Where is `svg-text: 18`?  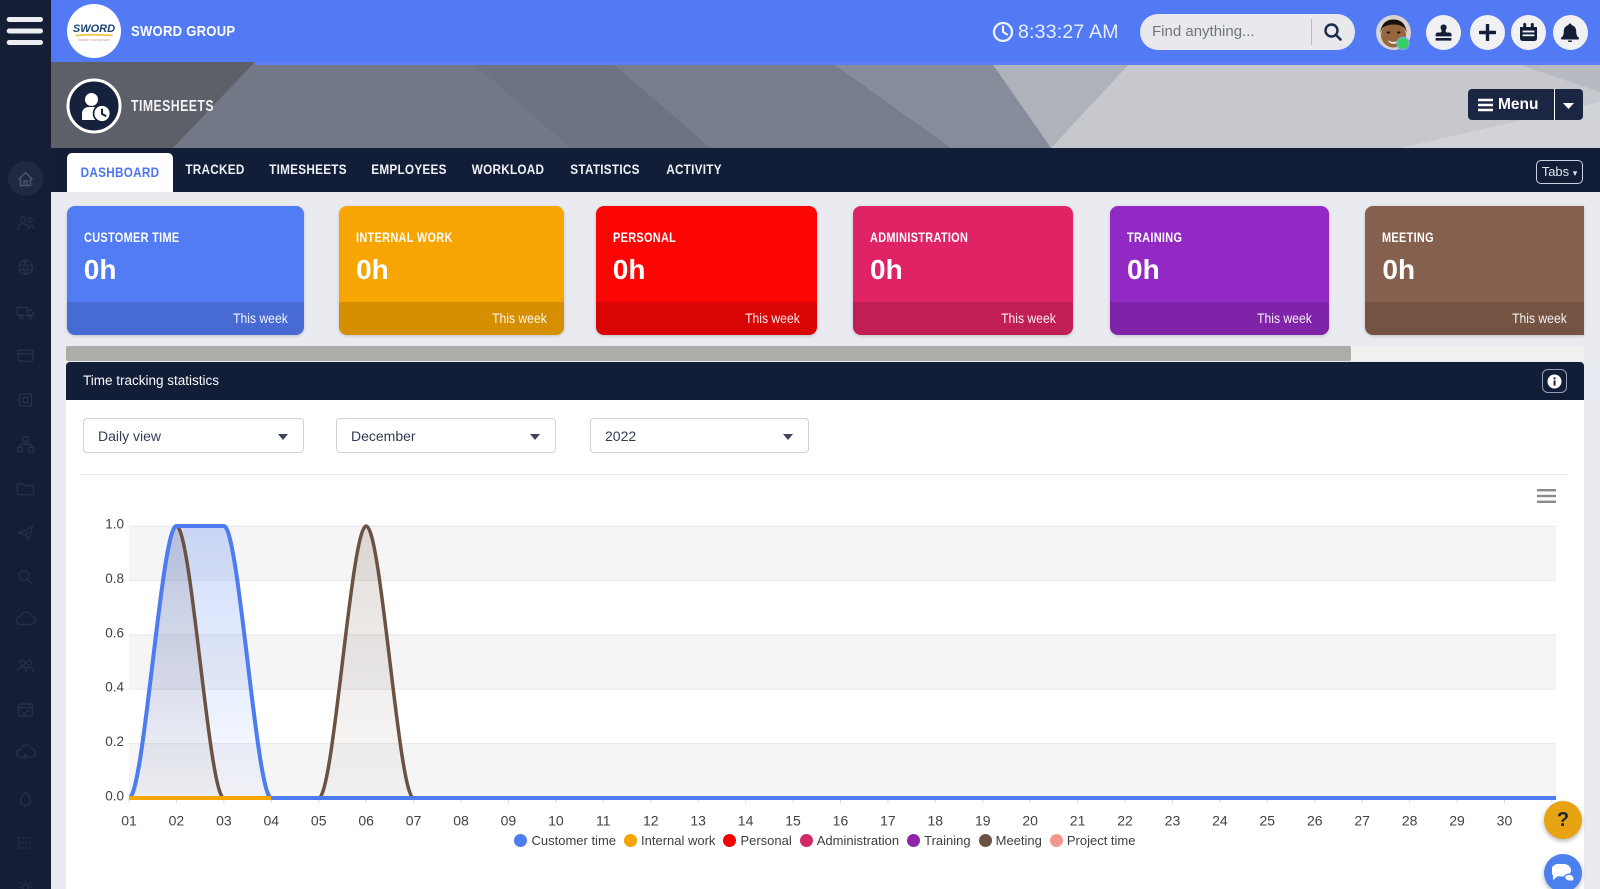
svg-text: 18 is located at coordinates (936, 821).